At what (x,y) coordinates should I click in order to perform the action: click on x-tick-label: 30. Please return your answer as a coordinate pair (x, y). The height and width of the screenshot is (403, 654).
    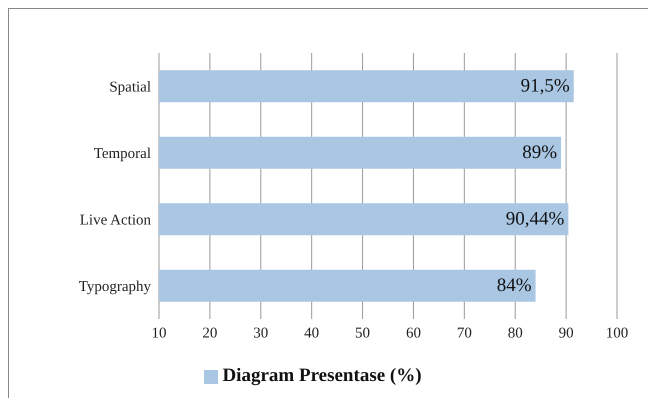
    Looking at the image, I should click on (260, 334).